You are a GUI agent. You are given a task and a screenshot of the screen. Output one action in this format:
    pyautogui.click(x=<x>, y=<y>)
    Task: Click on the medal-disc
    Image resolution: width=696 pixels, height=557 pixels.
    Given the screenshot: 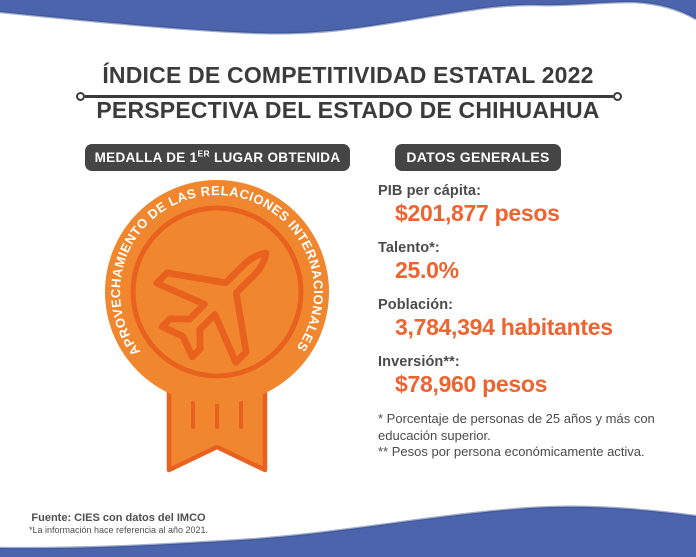 What is the action you would take?
    pyautogui.click(x=217, y=292)
    